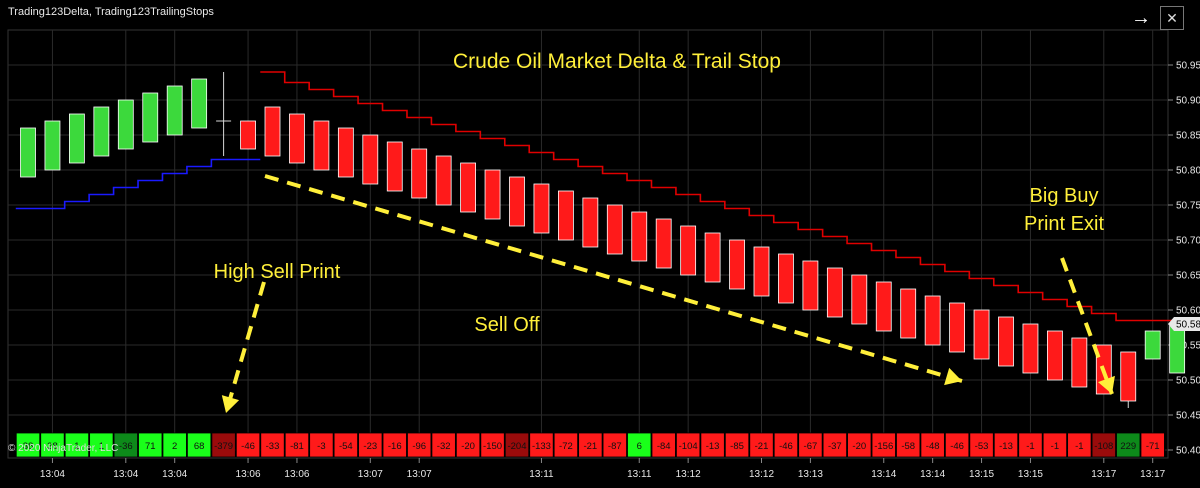 This screenshot has width=1200, height=488. Describe the element at coordinates (296, 474) in the screenshot. I see `x-tick-label: 13:06` at that location.